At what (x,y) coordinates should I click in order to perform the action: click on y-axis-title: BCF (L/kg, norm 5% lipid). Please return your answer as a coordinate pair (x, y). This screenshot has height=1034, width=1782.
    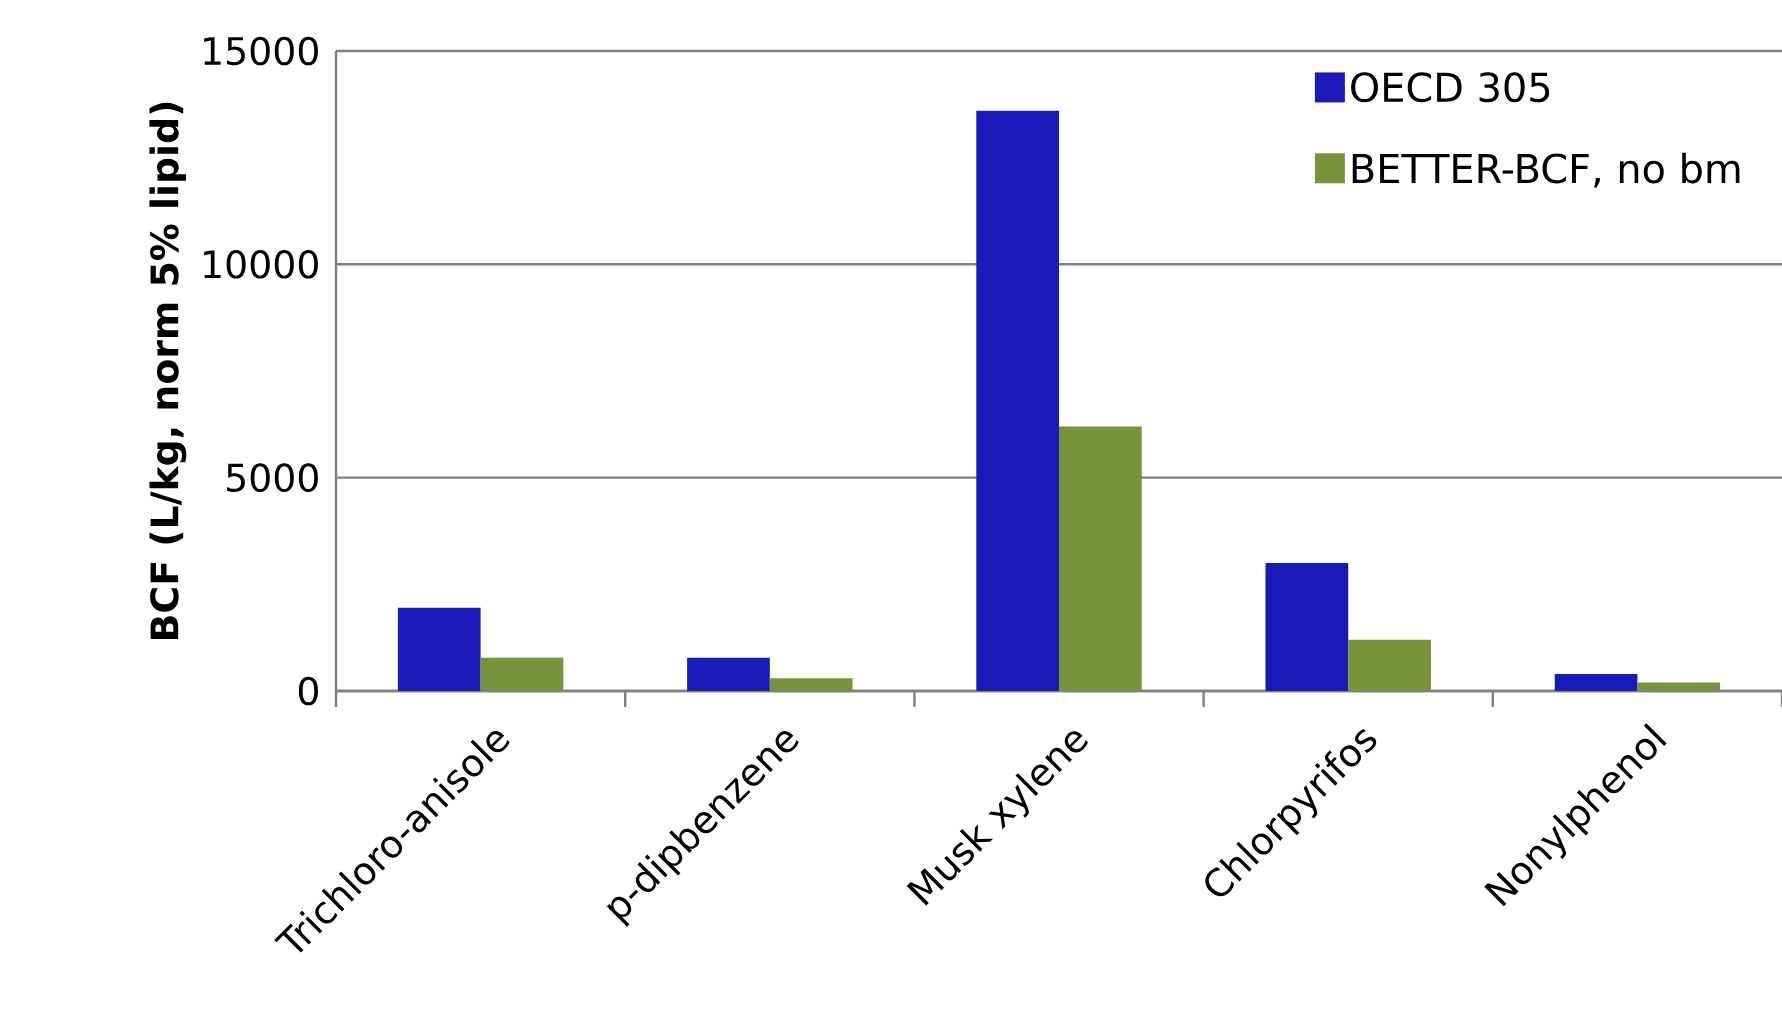
    Looking at the image, I should click on (168, 370).